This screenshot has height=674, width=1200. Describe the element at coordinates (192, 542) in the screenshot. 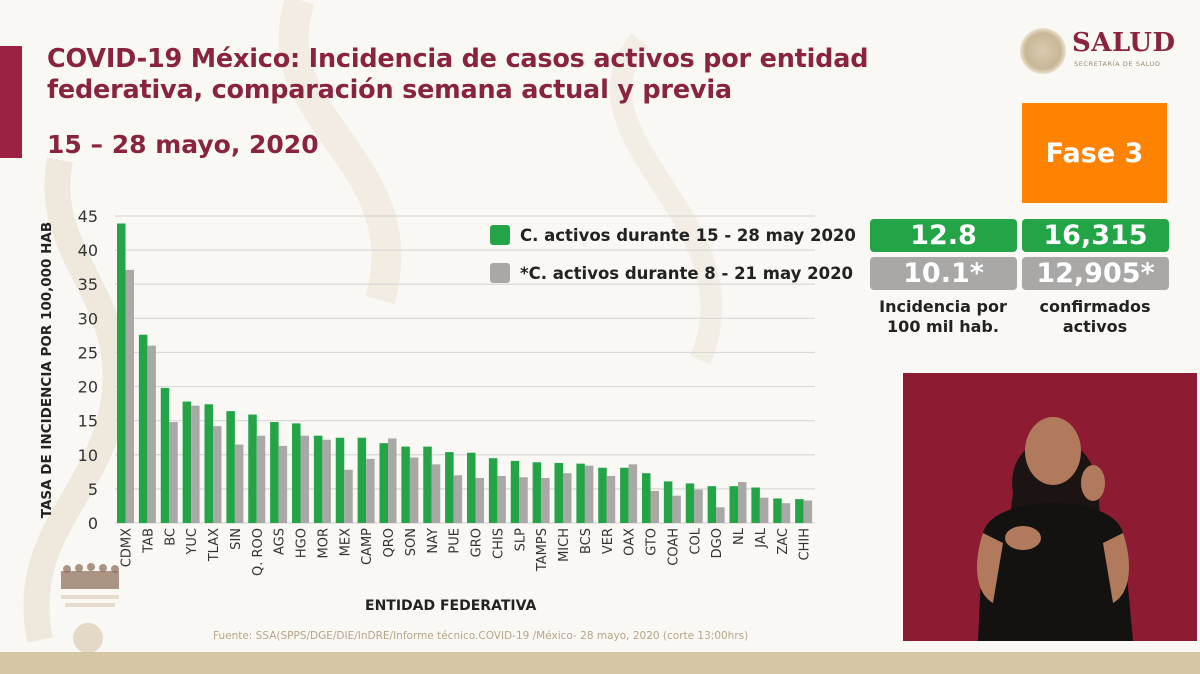

I see `x-tick-label: YUC` at that location.